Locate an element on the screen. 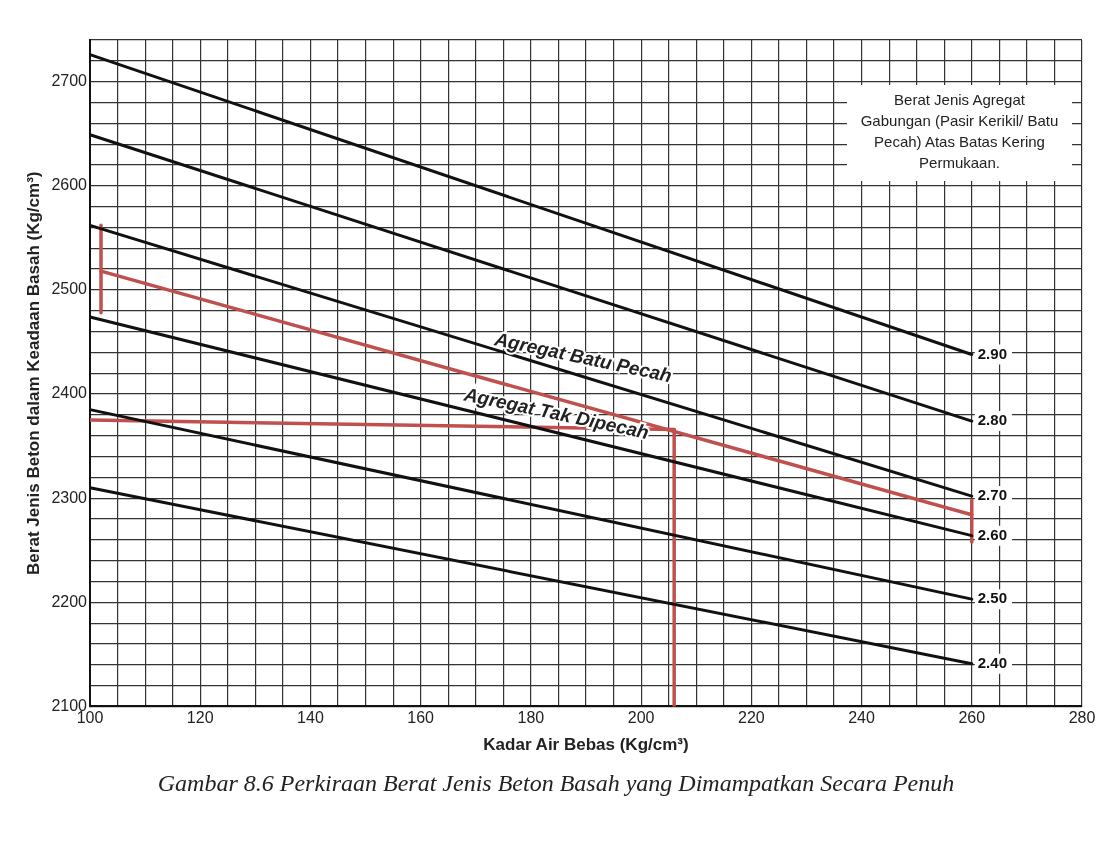 The height and width of the screenshot is (852, 1112). x-tick-label: 200 is located at coordinates (641, 718).